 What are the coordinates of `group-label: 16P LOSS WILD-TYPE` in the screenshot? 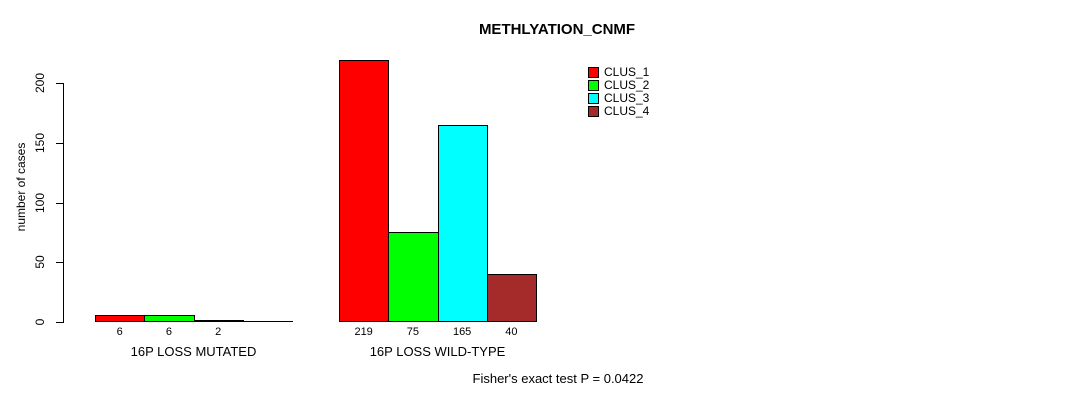 It's located at (437, 351).